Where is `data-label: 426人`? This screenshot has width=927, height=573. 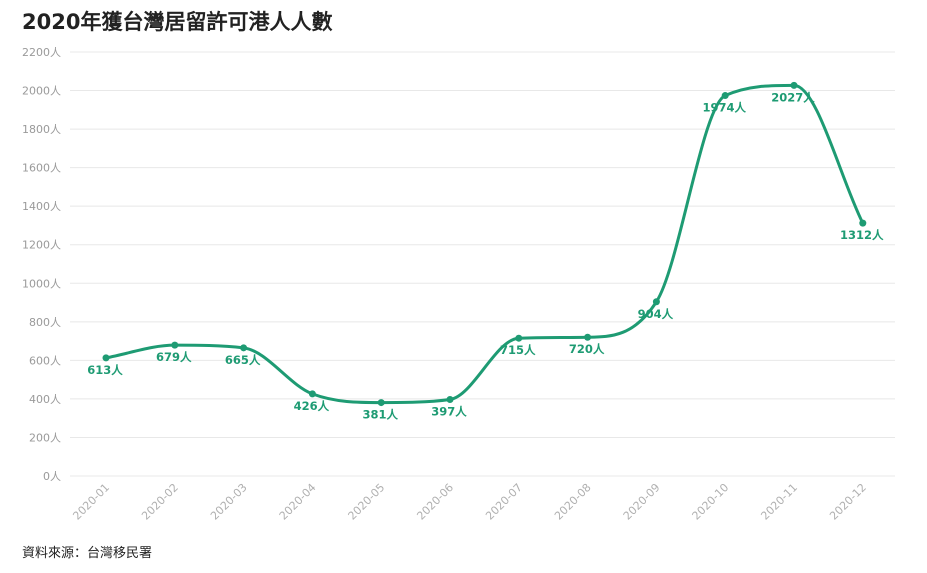
data-label: 426人 is located at coordinates (312, 406).